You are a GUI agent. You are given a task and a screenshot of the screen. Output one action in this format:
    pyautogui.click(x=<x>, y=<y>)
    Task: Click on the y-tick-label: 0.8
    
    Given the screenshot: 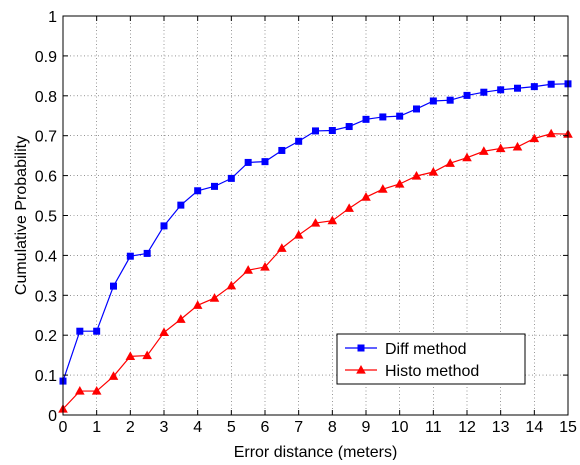 What is the action you would take?
    pyautogui.click(x=46, y=97)
    